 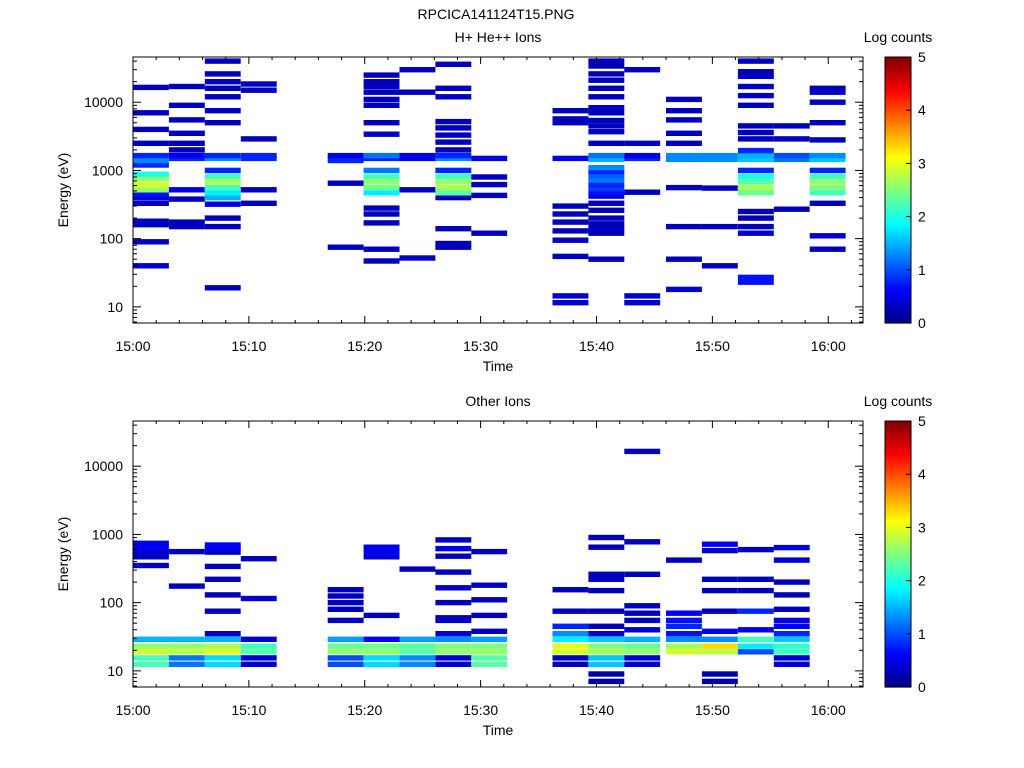 What do you see at coordinates (596, 346) in the screenshot?
I see `x-tick-label: 15:40` at bounding box center [596, 346].